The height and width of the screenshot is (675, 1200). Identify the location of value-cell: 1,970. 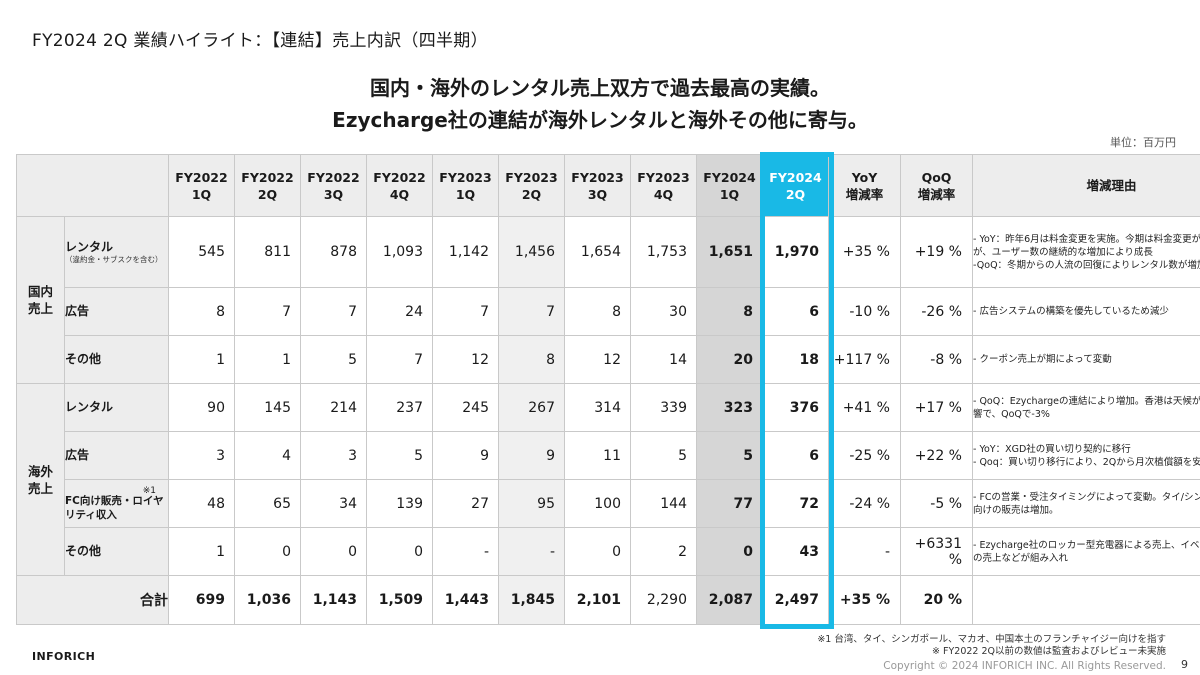
(795, 252).